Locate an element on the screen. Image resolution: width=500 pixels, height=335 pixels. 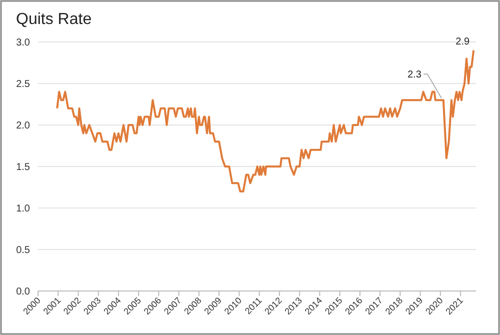
y-tick-label: 2.0 is located at coordinates (23, 126).